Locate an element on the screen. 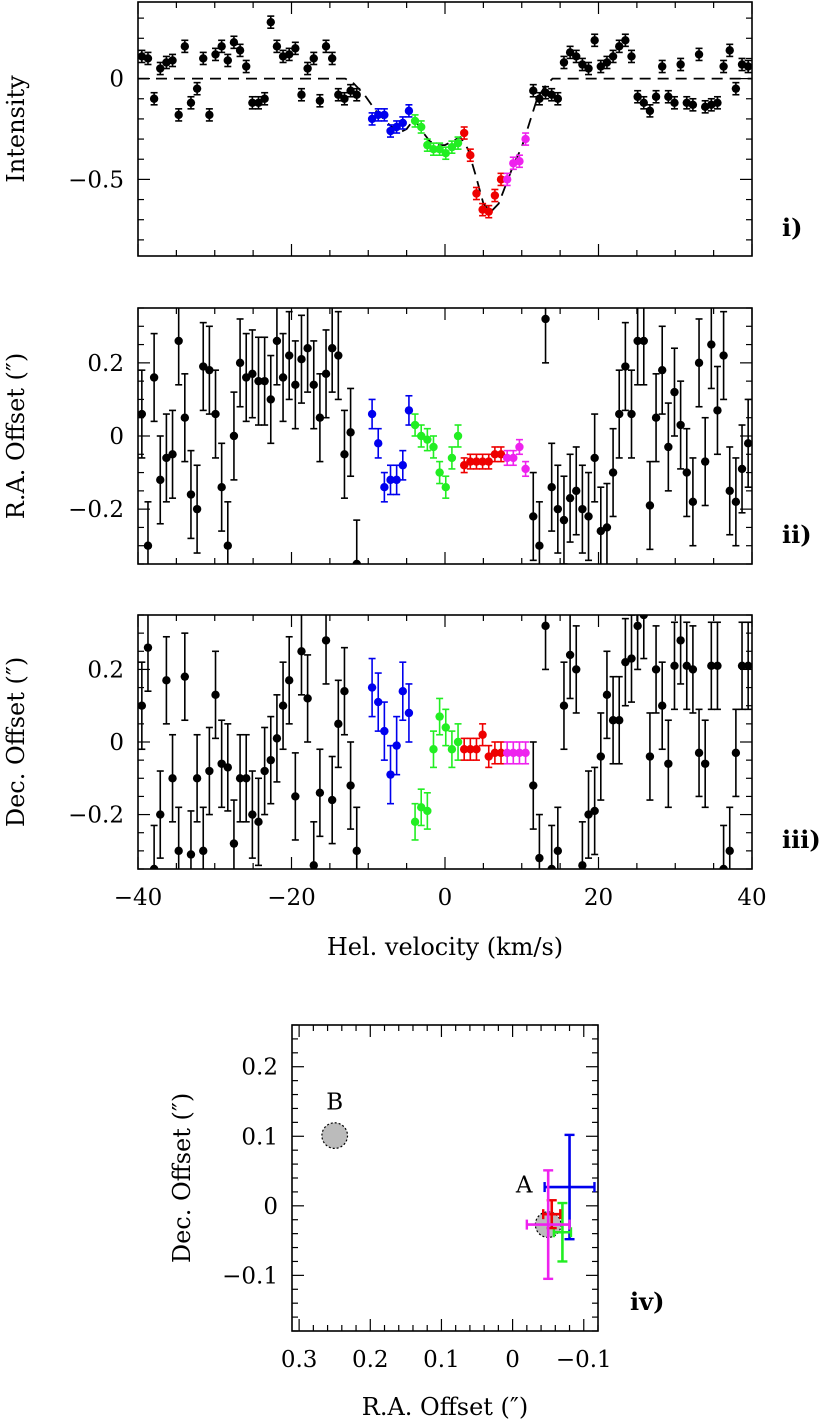 The width and height of the screenshot is (821, 1423). axis-tick-labels: 0.2 0 −0.2 is located at coordinates (96, 437).